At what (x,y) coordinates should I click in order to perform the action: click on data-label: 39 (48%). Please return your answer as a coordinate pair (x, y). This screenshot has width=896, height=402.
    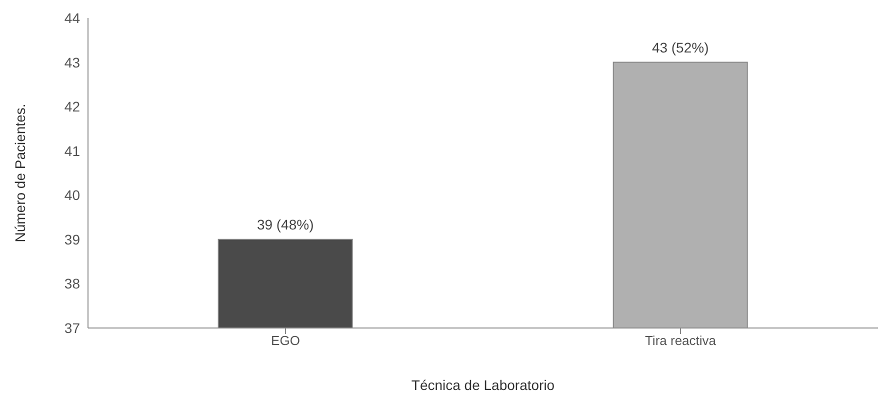
    Looking at the image, I should click on (285, 224).